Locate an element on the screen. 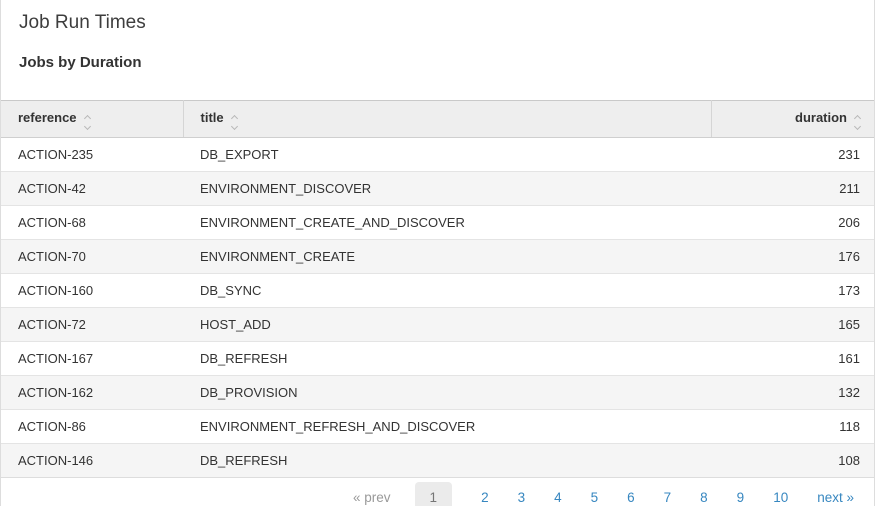  page-link-7: 7 is located at coordinates (667, 497).